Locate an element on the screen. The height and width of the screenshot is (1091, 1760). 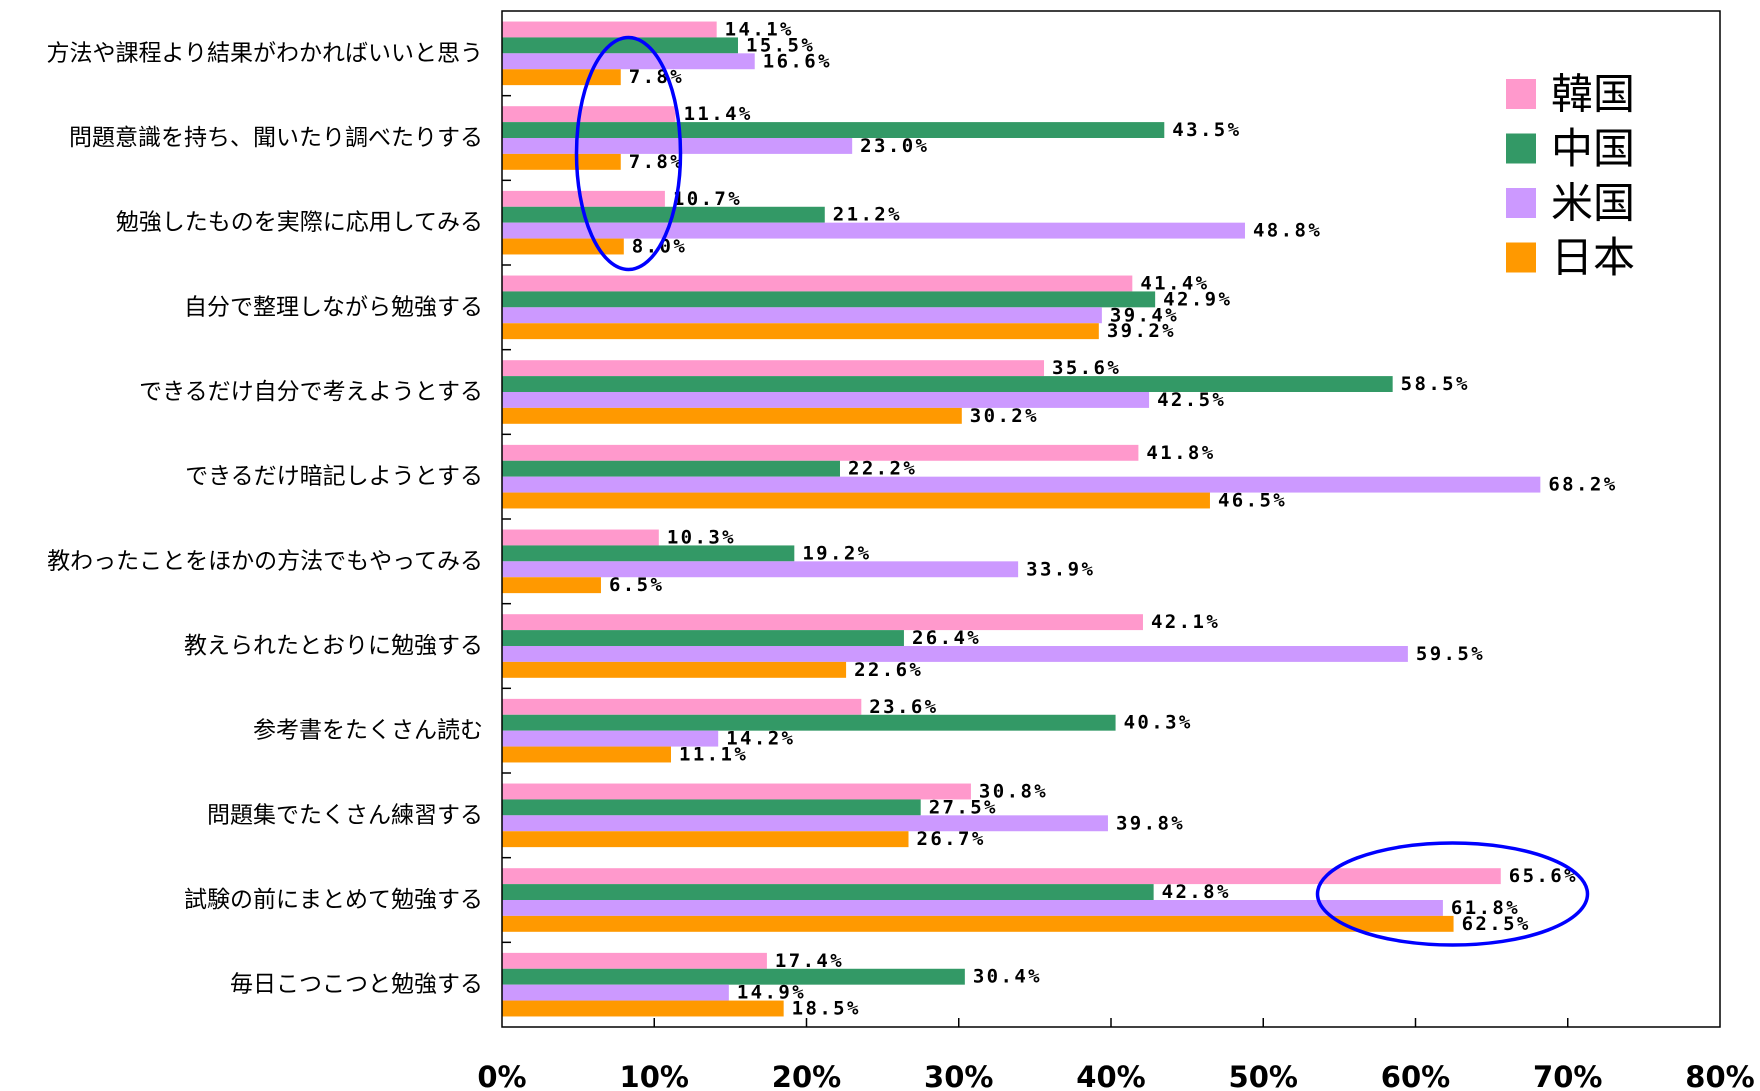
data-label-series-1-row-8: 42.1% is located at coordinates (1185, 622).